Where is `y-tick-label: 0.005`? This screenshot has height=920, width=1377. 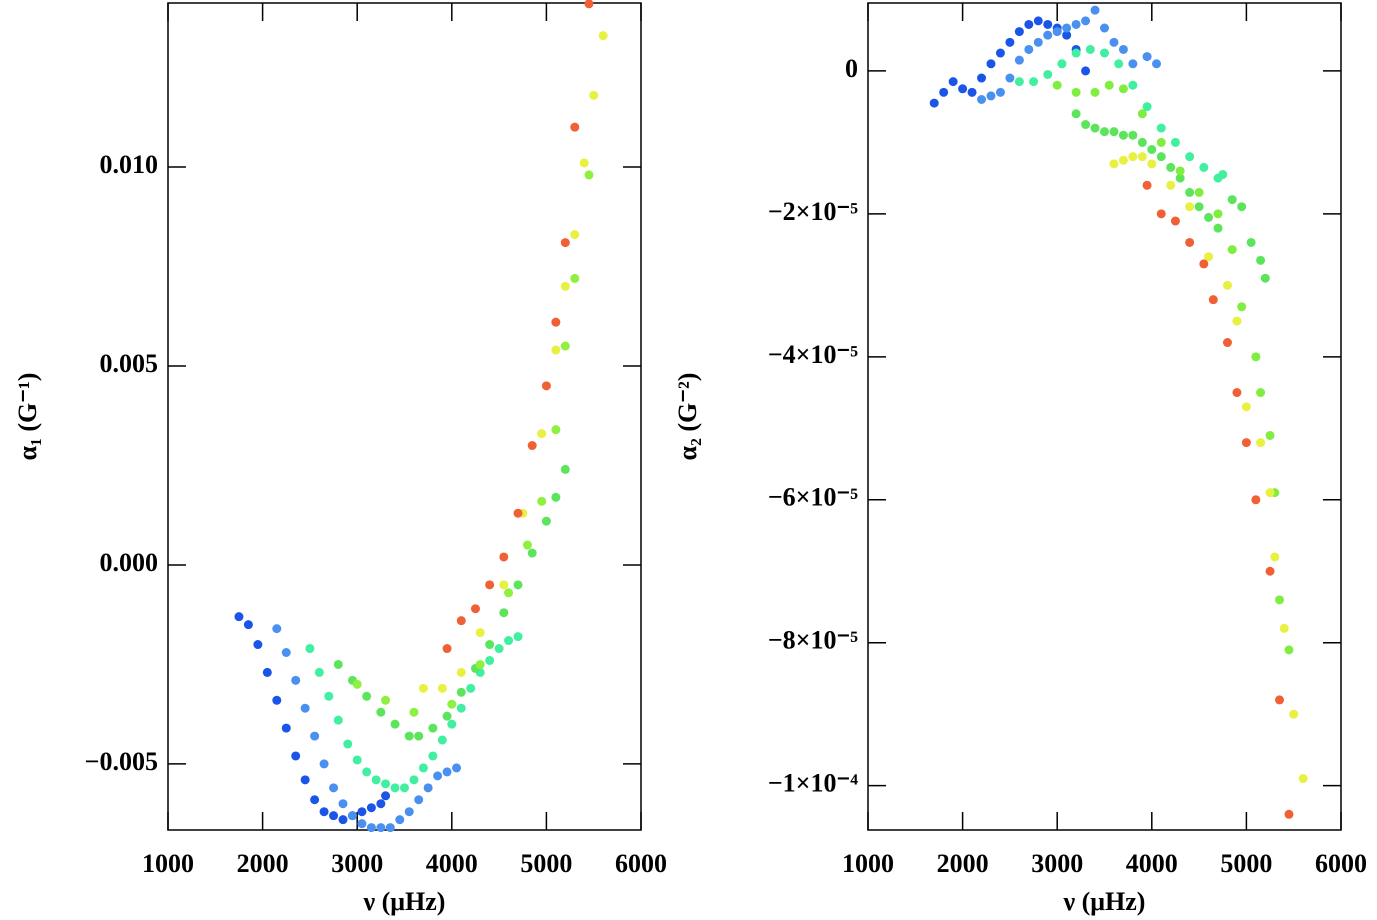 y-tick-label: 0.005 is located at coordinates (129, 363).